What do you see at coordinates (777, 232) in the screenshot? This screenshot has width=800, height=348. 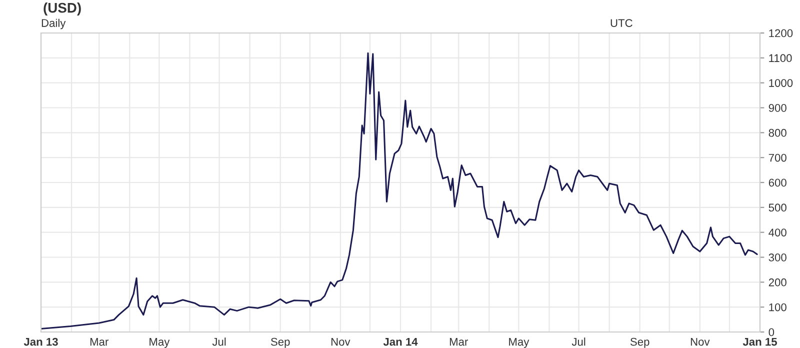 I see `y-tick-label: 400` at bounding box center [777, 232].